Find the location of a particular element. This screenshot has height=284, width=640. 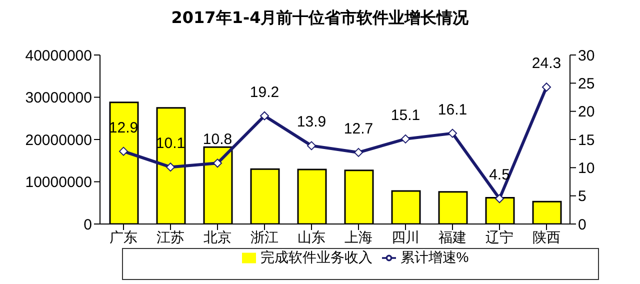

data-label: 10.1 is located at coordinates (171, 143).